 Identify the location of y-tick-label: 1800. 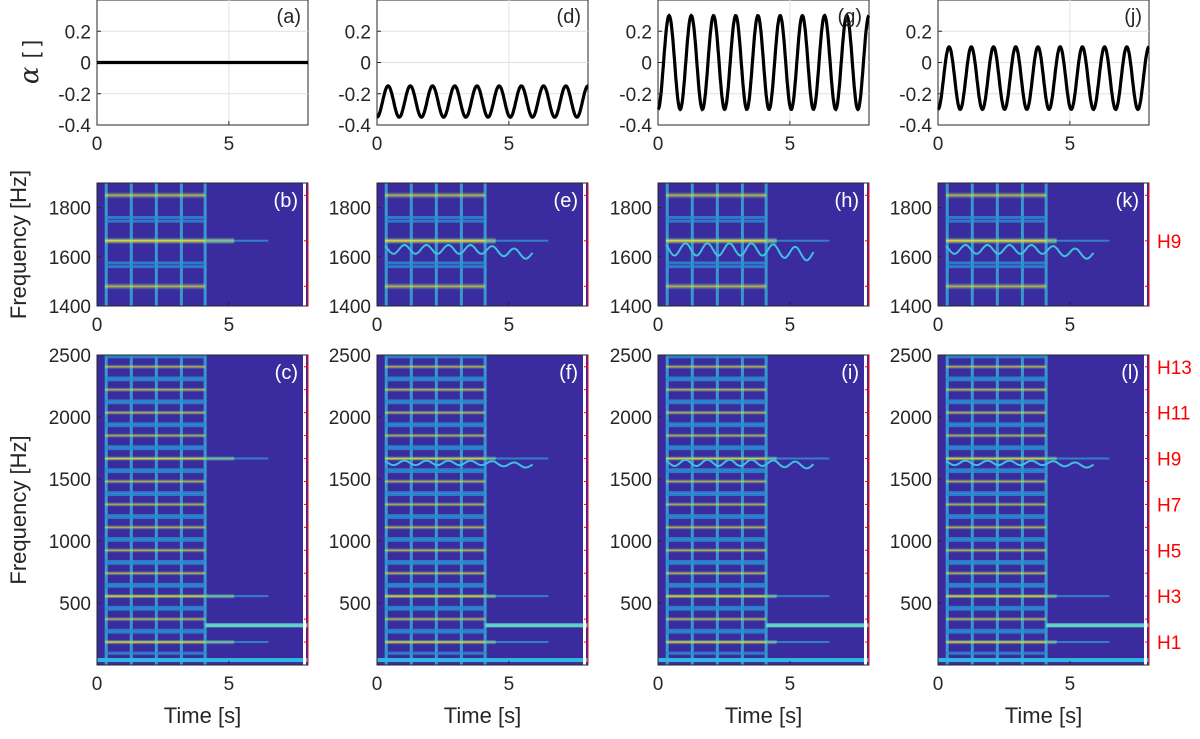
(70, 209).